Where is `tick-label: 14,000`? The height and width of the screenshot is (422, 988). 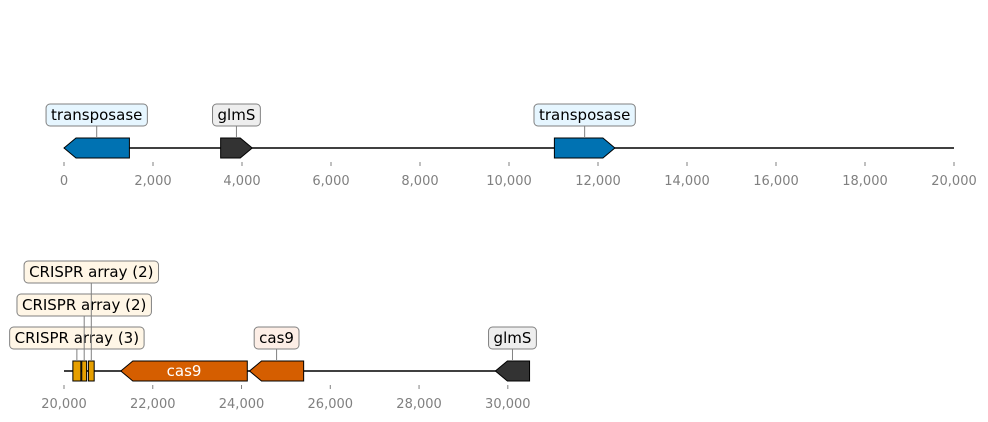
tick-label: 14,000 is located at coordinates (687, 181).